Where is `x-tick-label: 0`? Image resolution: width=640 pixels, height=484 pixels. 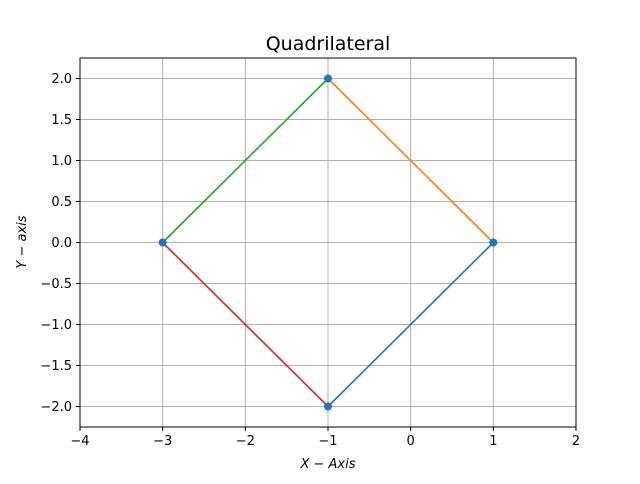 x-tick-label: 0 is located at coordinates (411, 441).